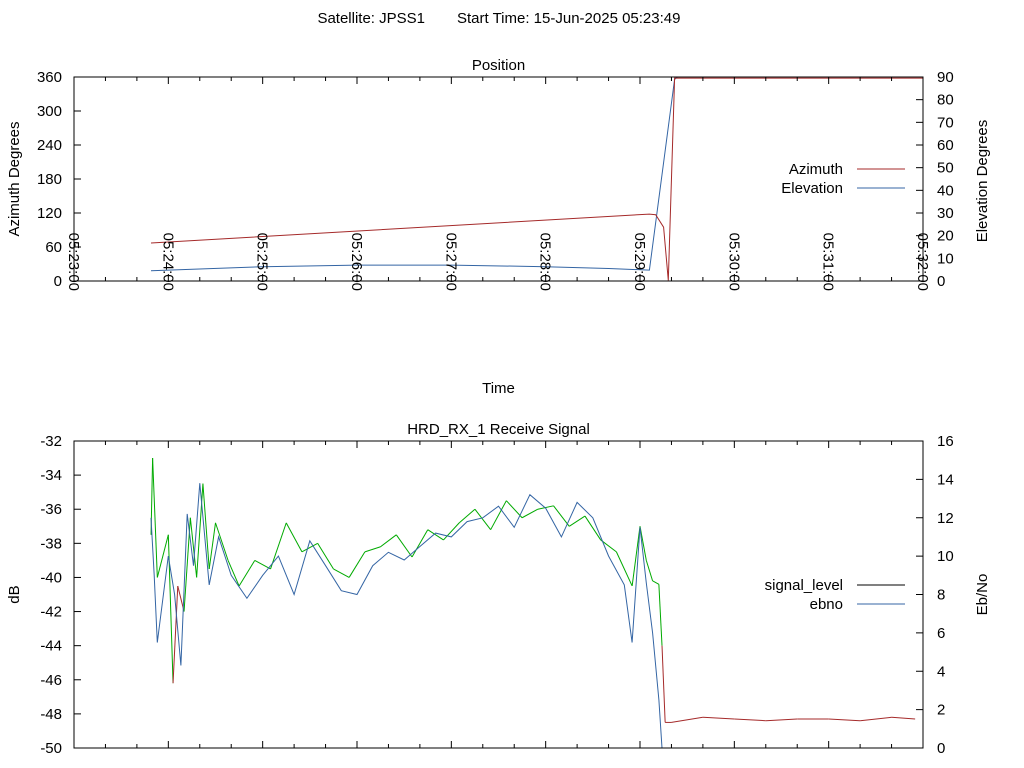 This screenshot has height=768, width=1024. What do you see at coordinates (14, 594) in the screenshot?
I see `y-axis-label: dB` at bounding box center [14, 594].